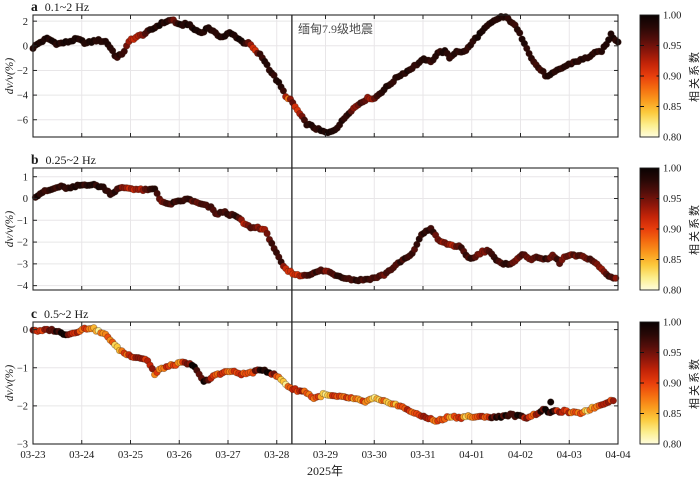 This screenshot has height=484, width=700. What do you see at coordinates (694, 229) in the screenshot?
I see `colorbar-b-label: 相关系数` at bounding box center [694, 229].